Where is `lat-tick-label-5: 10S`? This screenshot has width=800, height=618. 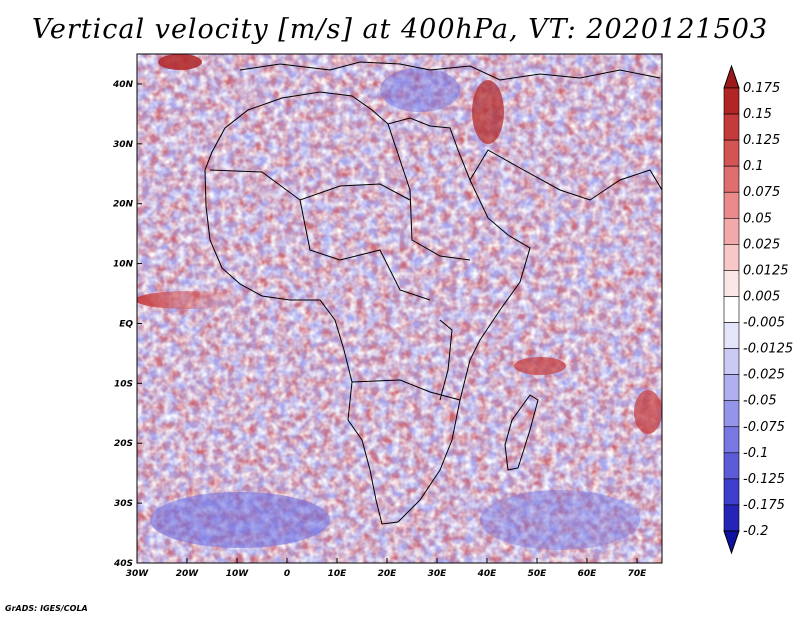 lat-tick-label-5: 10S is located at coordinates (123, 384).